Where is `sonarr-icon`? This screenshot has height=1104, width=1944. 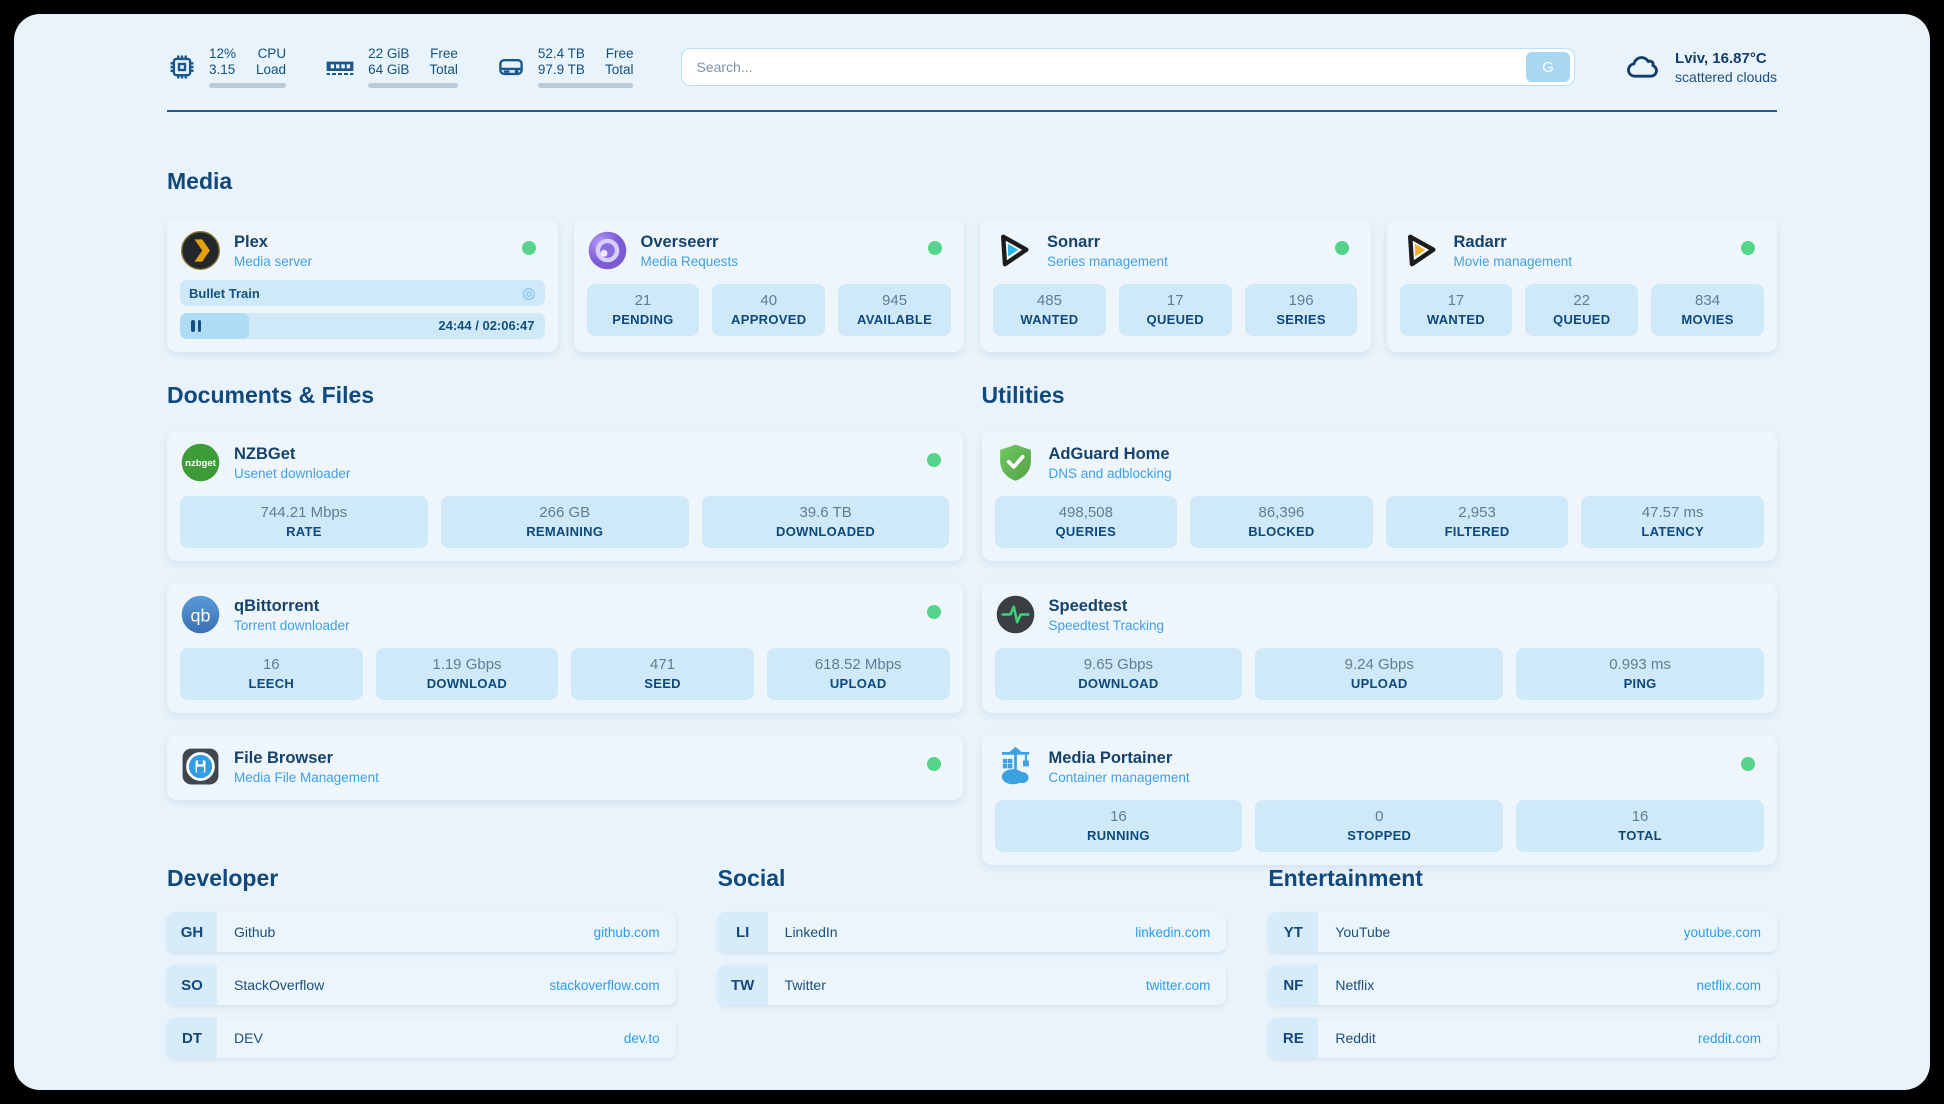
sonarr-icon is located at coordinates (1013, 250).